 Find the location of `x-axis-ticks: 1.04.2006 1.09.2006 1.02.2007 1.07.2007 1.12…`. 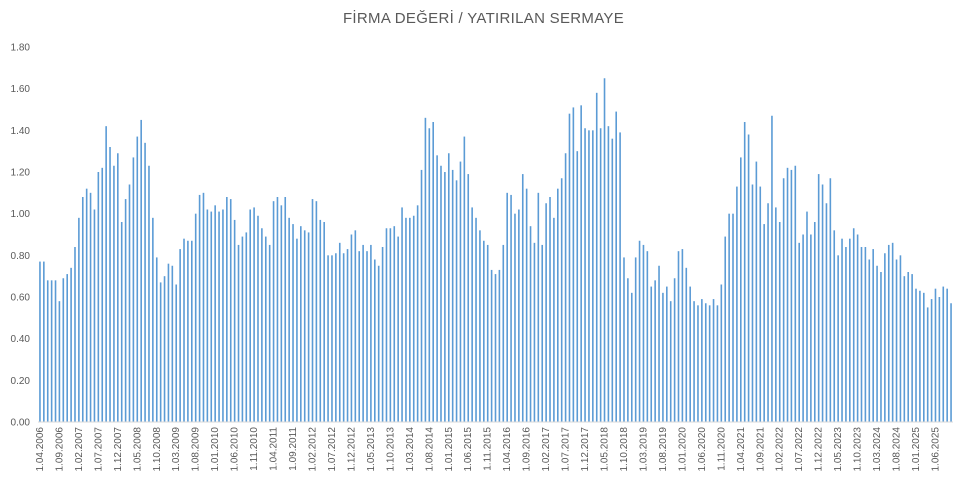

x-axis-ticks: 1.04.2006 1.09.2006 1.02.2007 1.07.2007 1.12… is located at coordinates (488, 449).